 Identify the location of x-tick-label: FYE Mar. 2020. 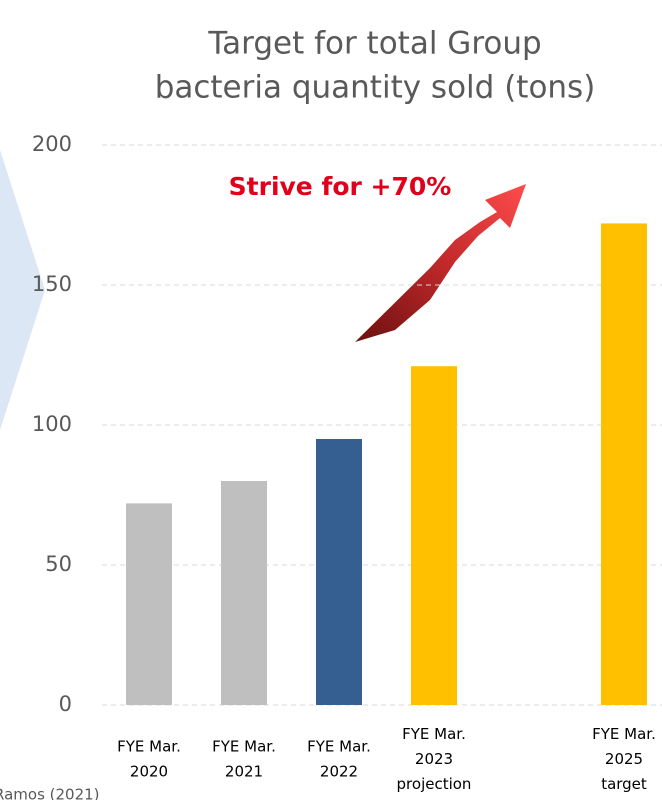
(149, 758).